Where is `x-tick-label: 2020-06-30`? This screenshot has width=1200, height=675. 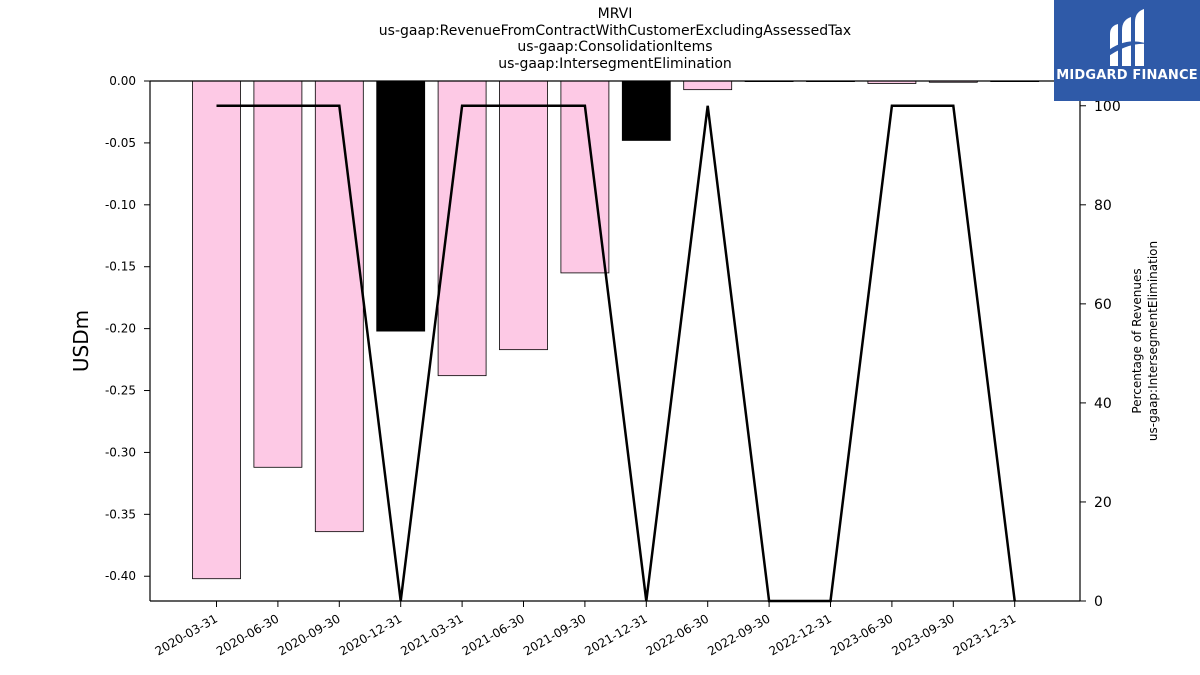
x-tick-label: 2020-06-30 is located at coordinates (247, 634).